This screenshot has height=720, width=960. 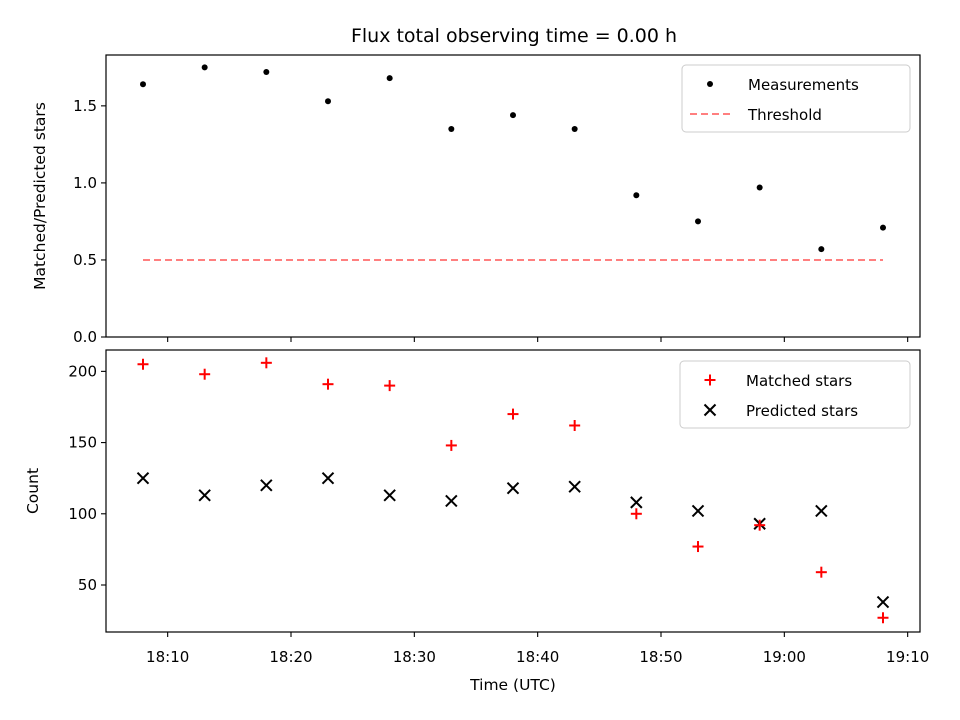 I want to click on ratio-y-ticks: 0.0 0.5 1.0 1.5, so click(x=89, y=221).